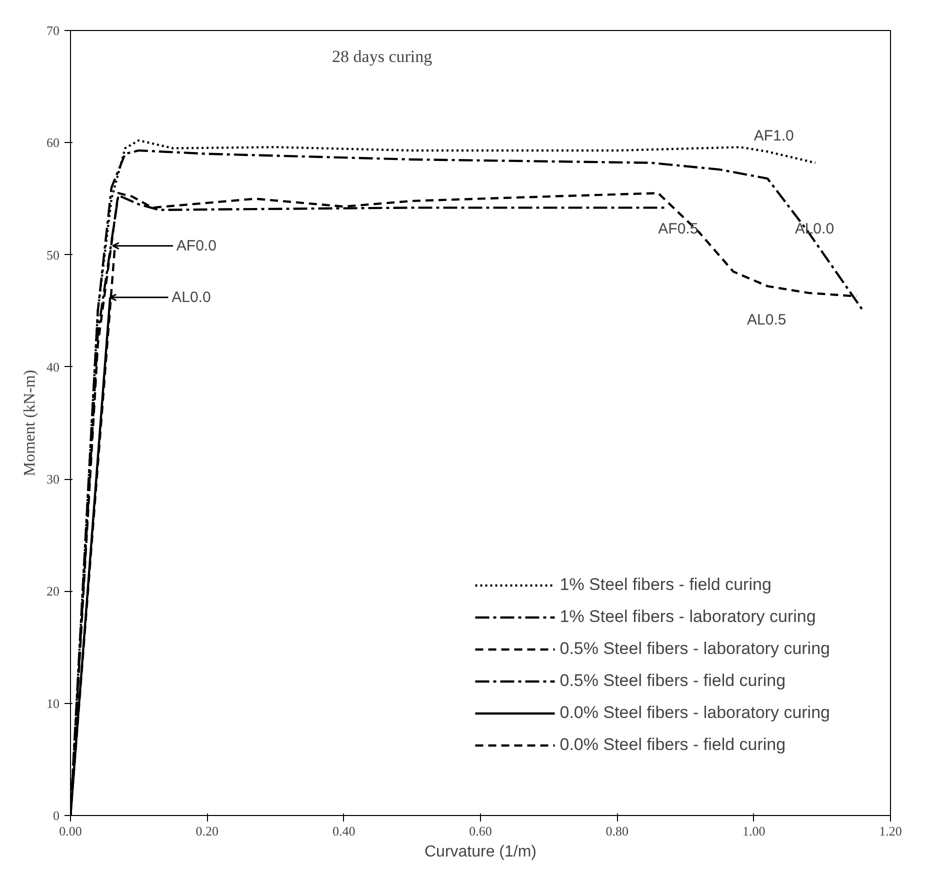 Image resolution: width=929 pixels, height=884 pixels. What do you see at coordinates (56, 815) in the screenshot?
I see `y-tick-label: 0` at bounding box center [56, 815].